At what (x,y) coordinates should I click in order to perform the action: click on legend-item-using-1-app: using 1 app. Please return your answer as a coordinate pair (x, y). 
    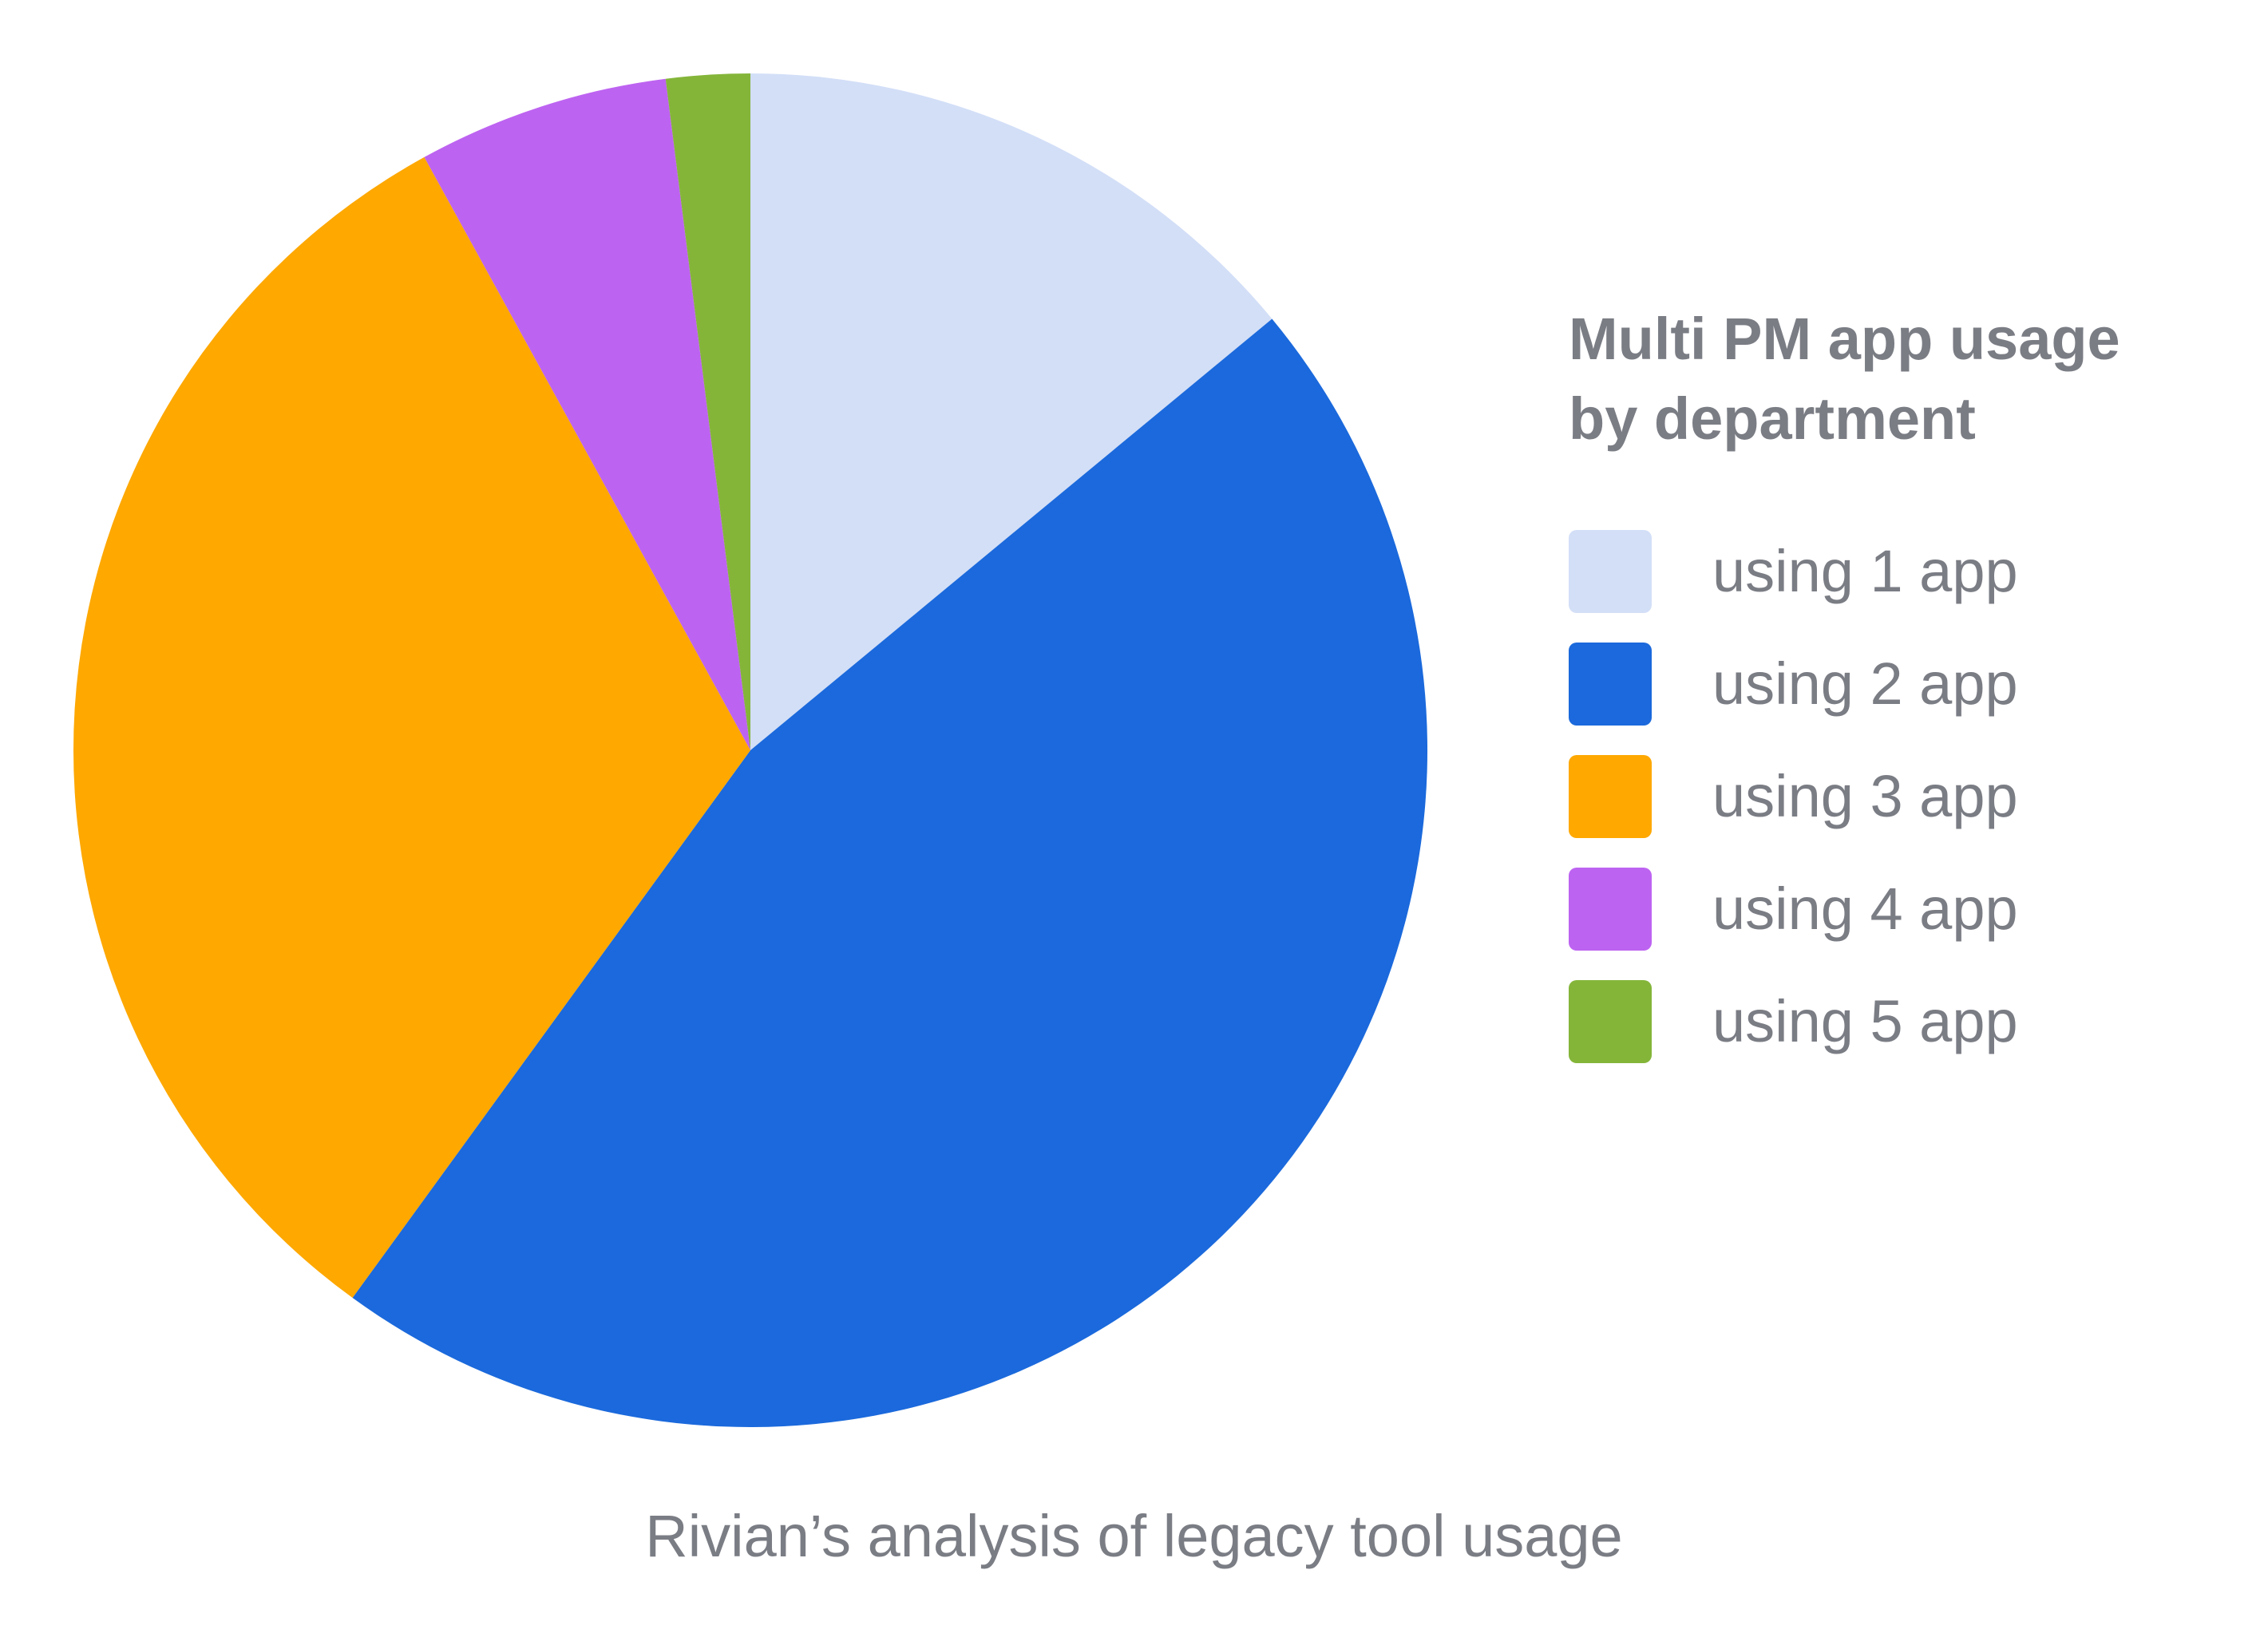
    Looking at the image, I should click on (1912, 571).